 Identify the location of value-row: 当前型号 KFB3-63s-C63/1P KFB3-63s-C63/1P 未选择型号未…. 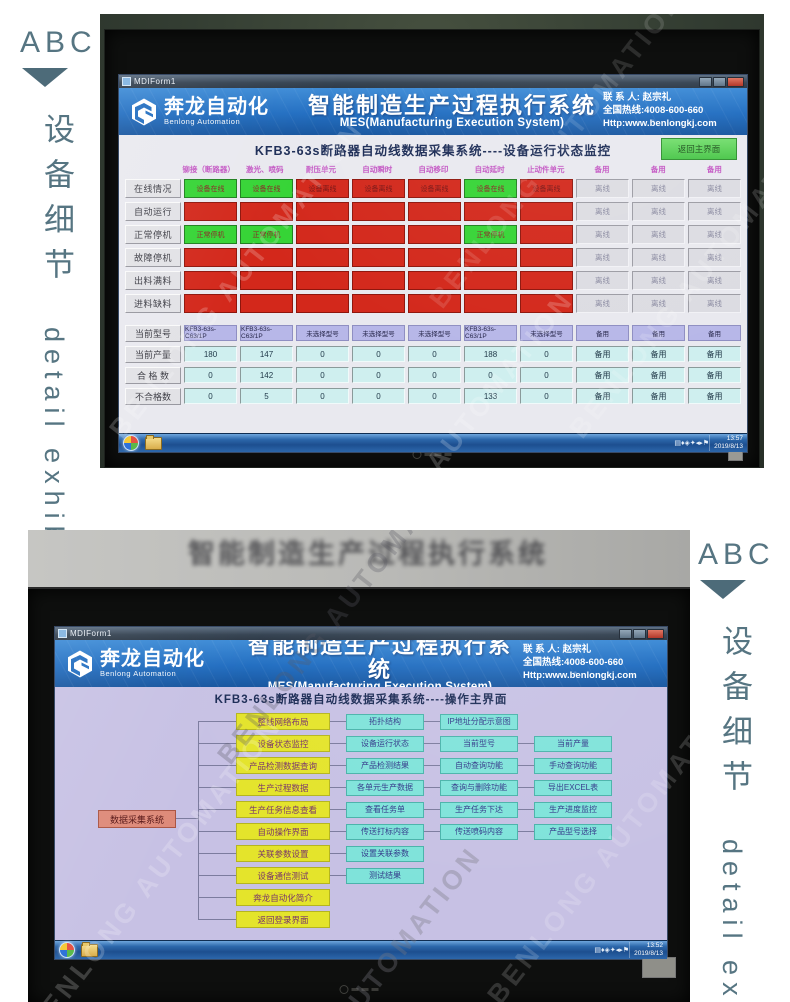
(433, 333).